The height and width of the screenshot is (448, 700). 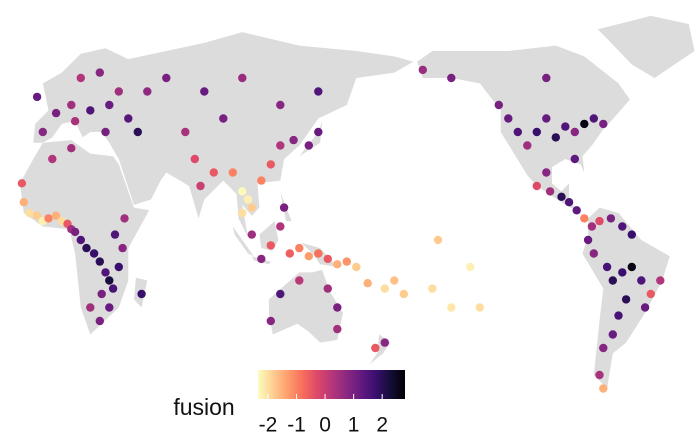 I want to click on colorbar-tick-label: -2, so click(x=268, y=425).